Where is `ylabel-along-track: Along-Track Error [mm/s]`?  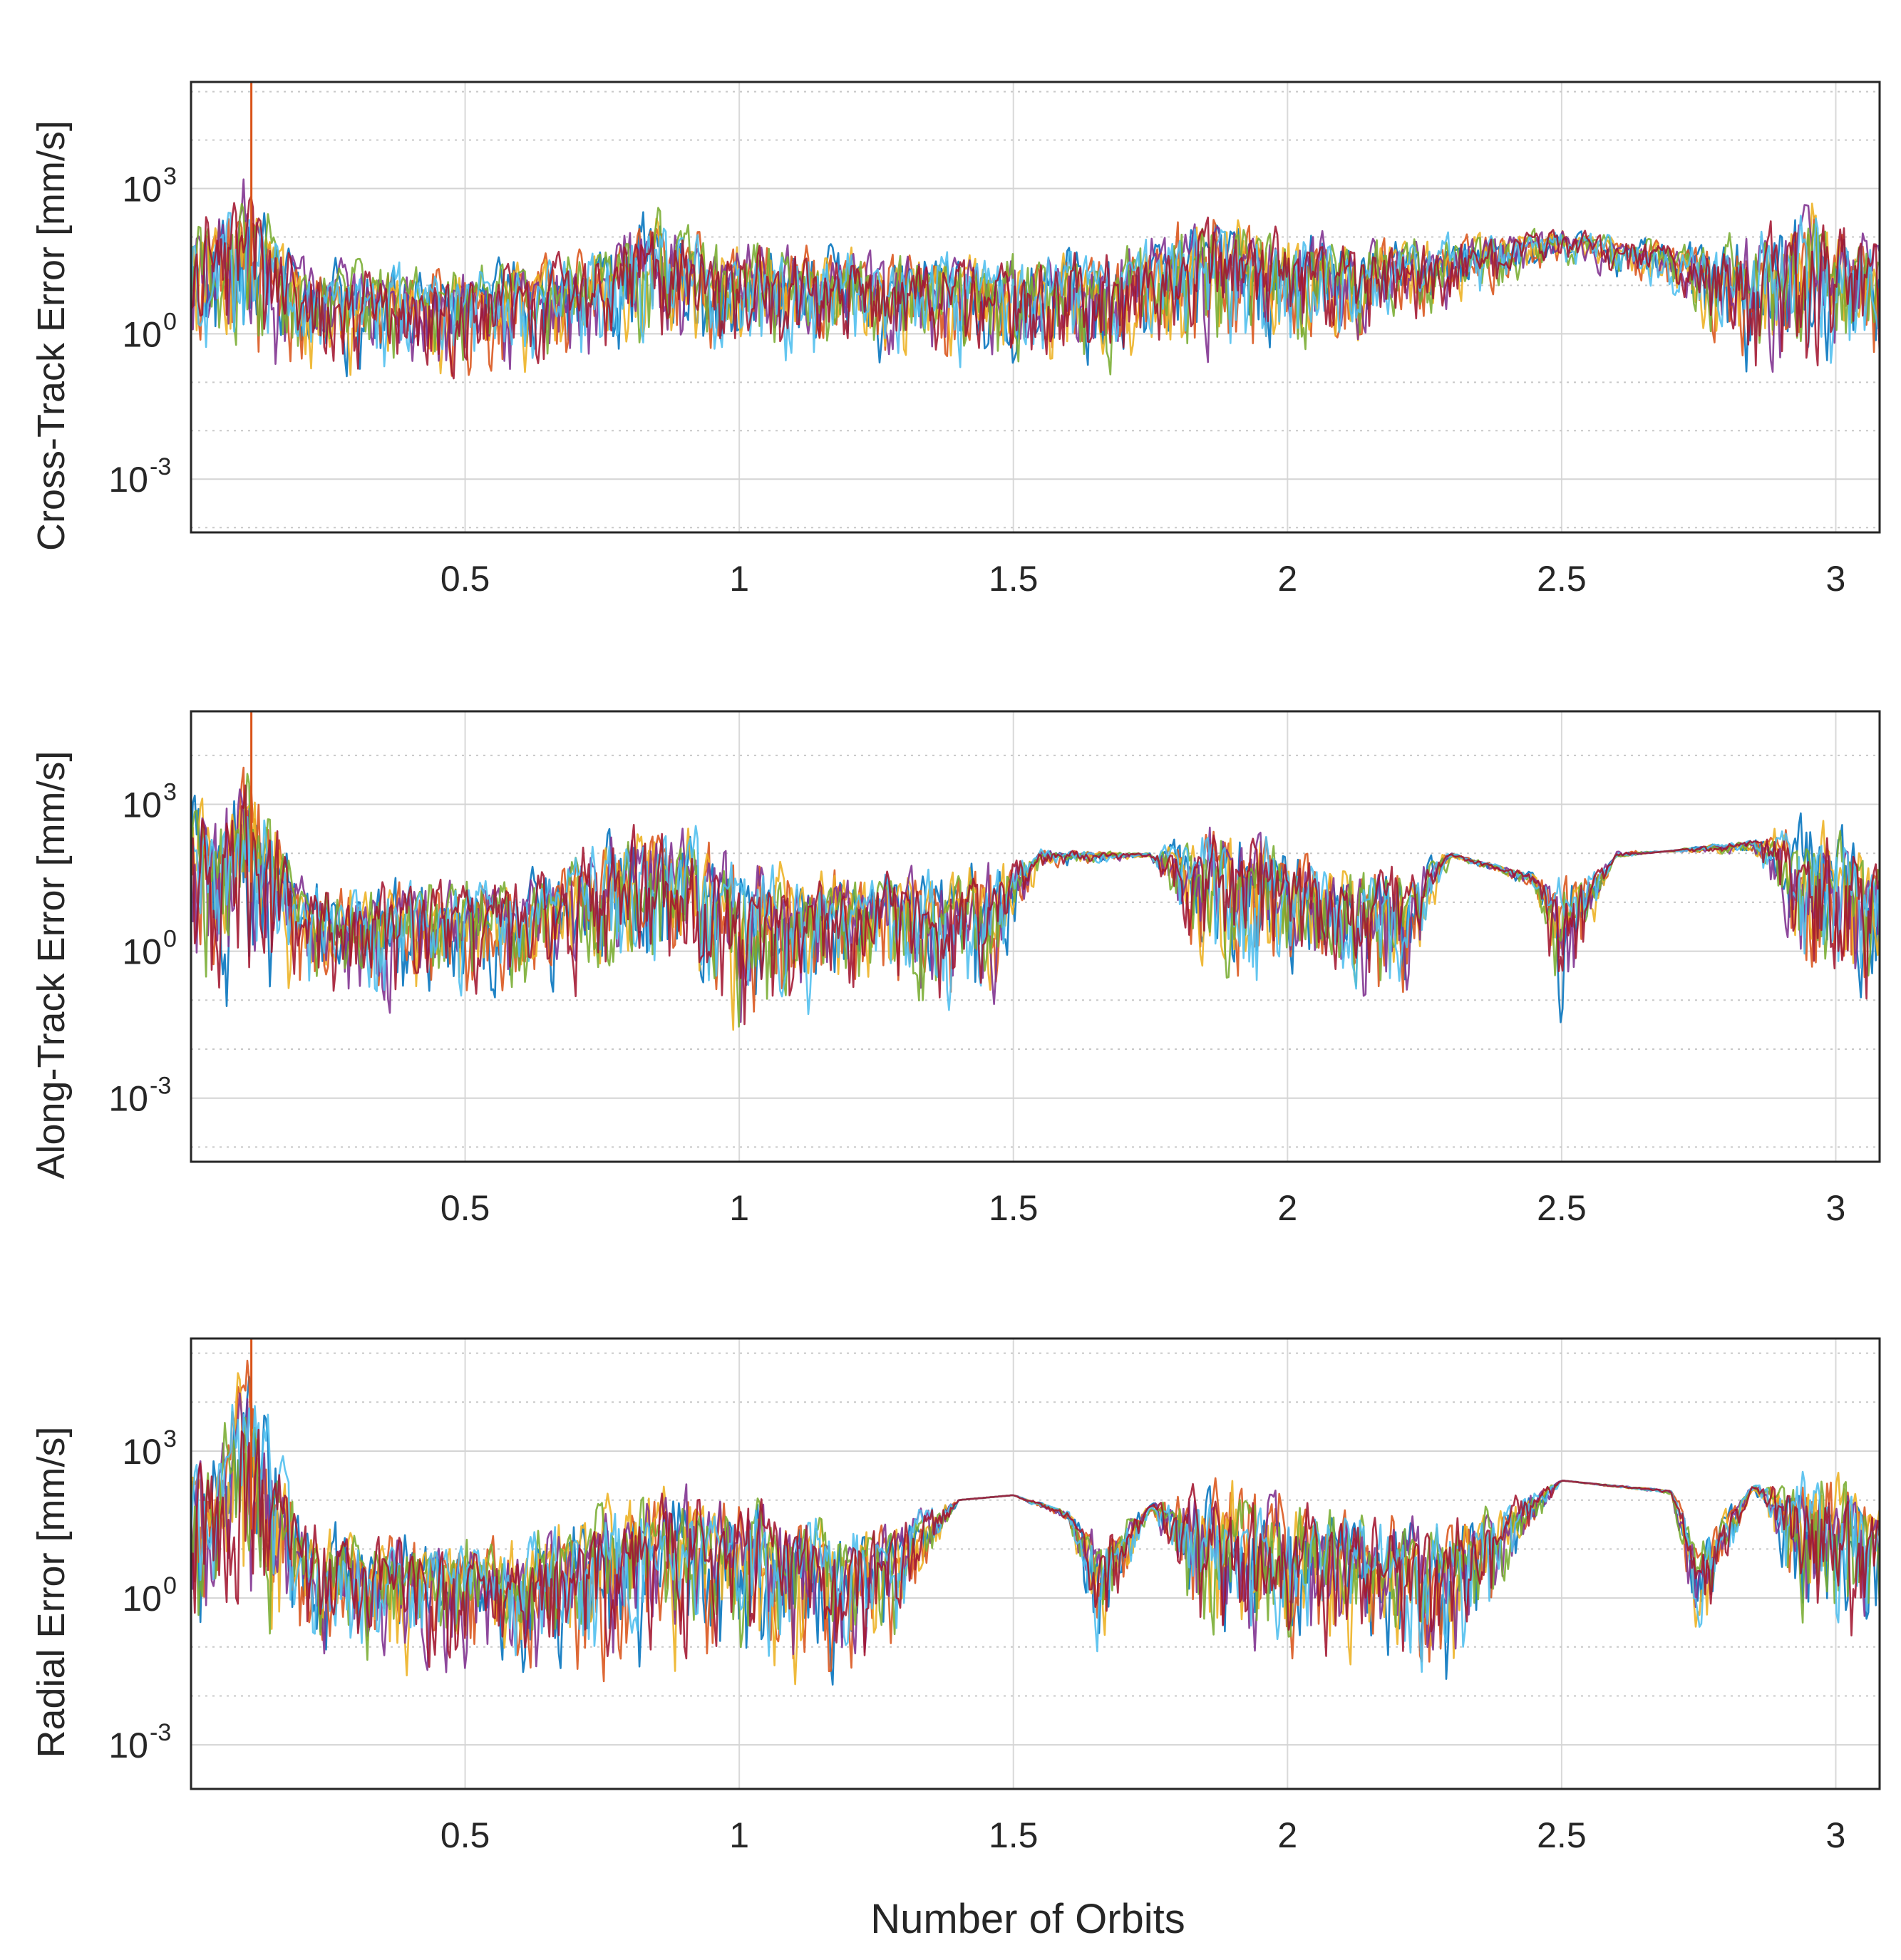
ylabel-along-track: Along-Track Error [mm/s] is located at coordinates (51, 965).